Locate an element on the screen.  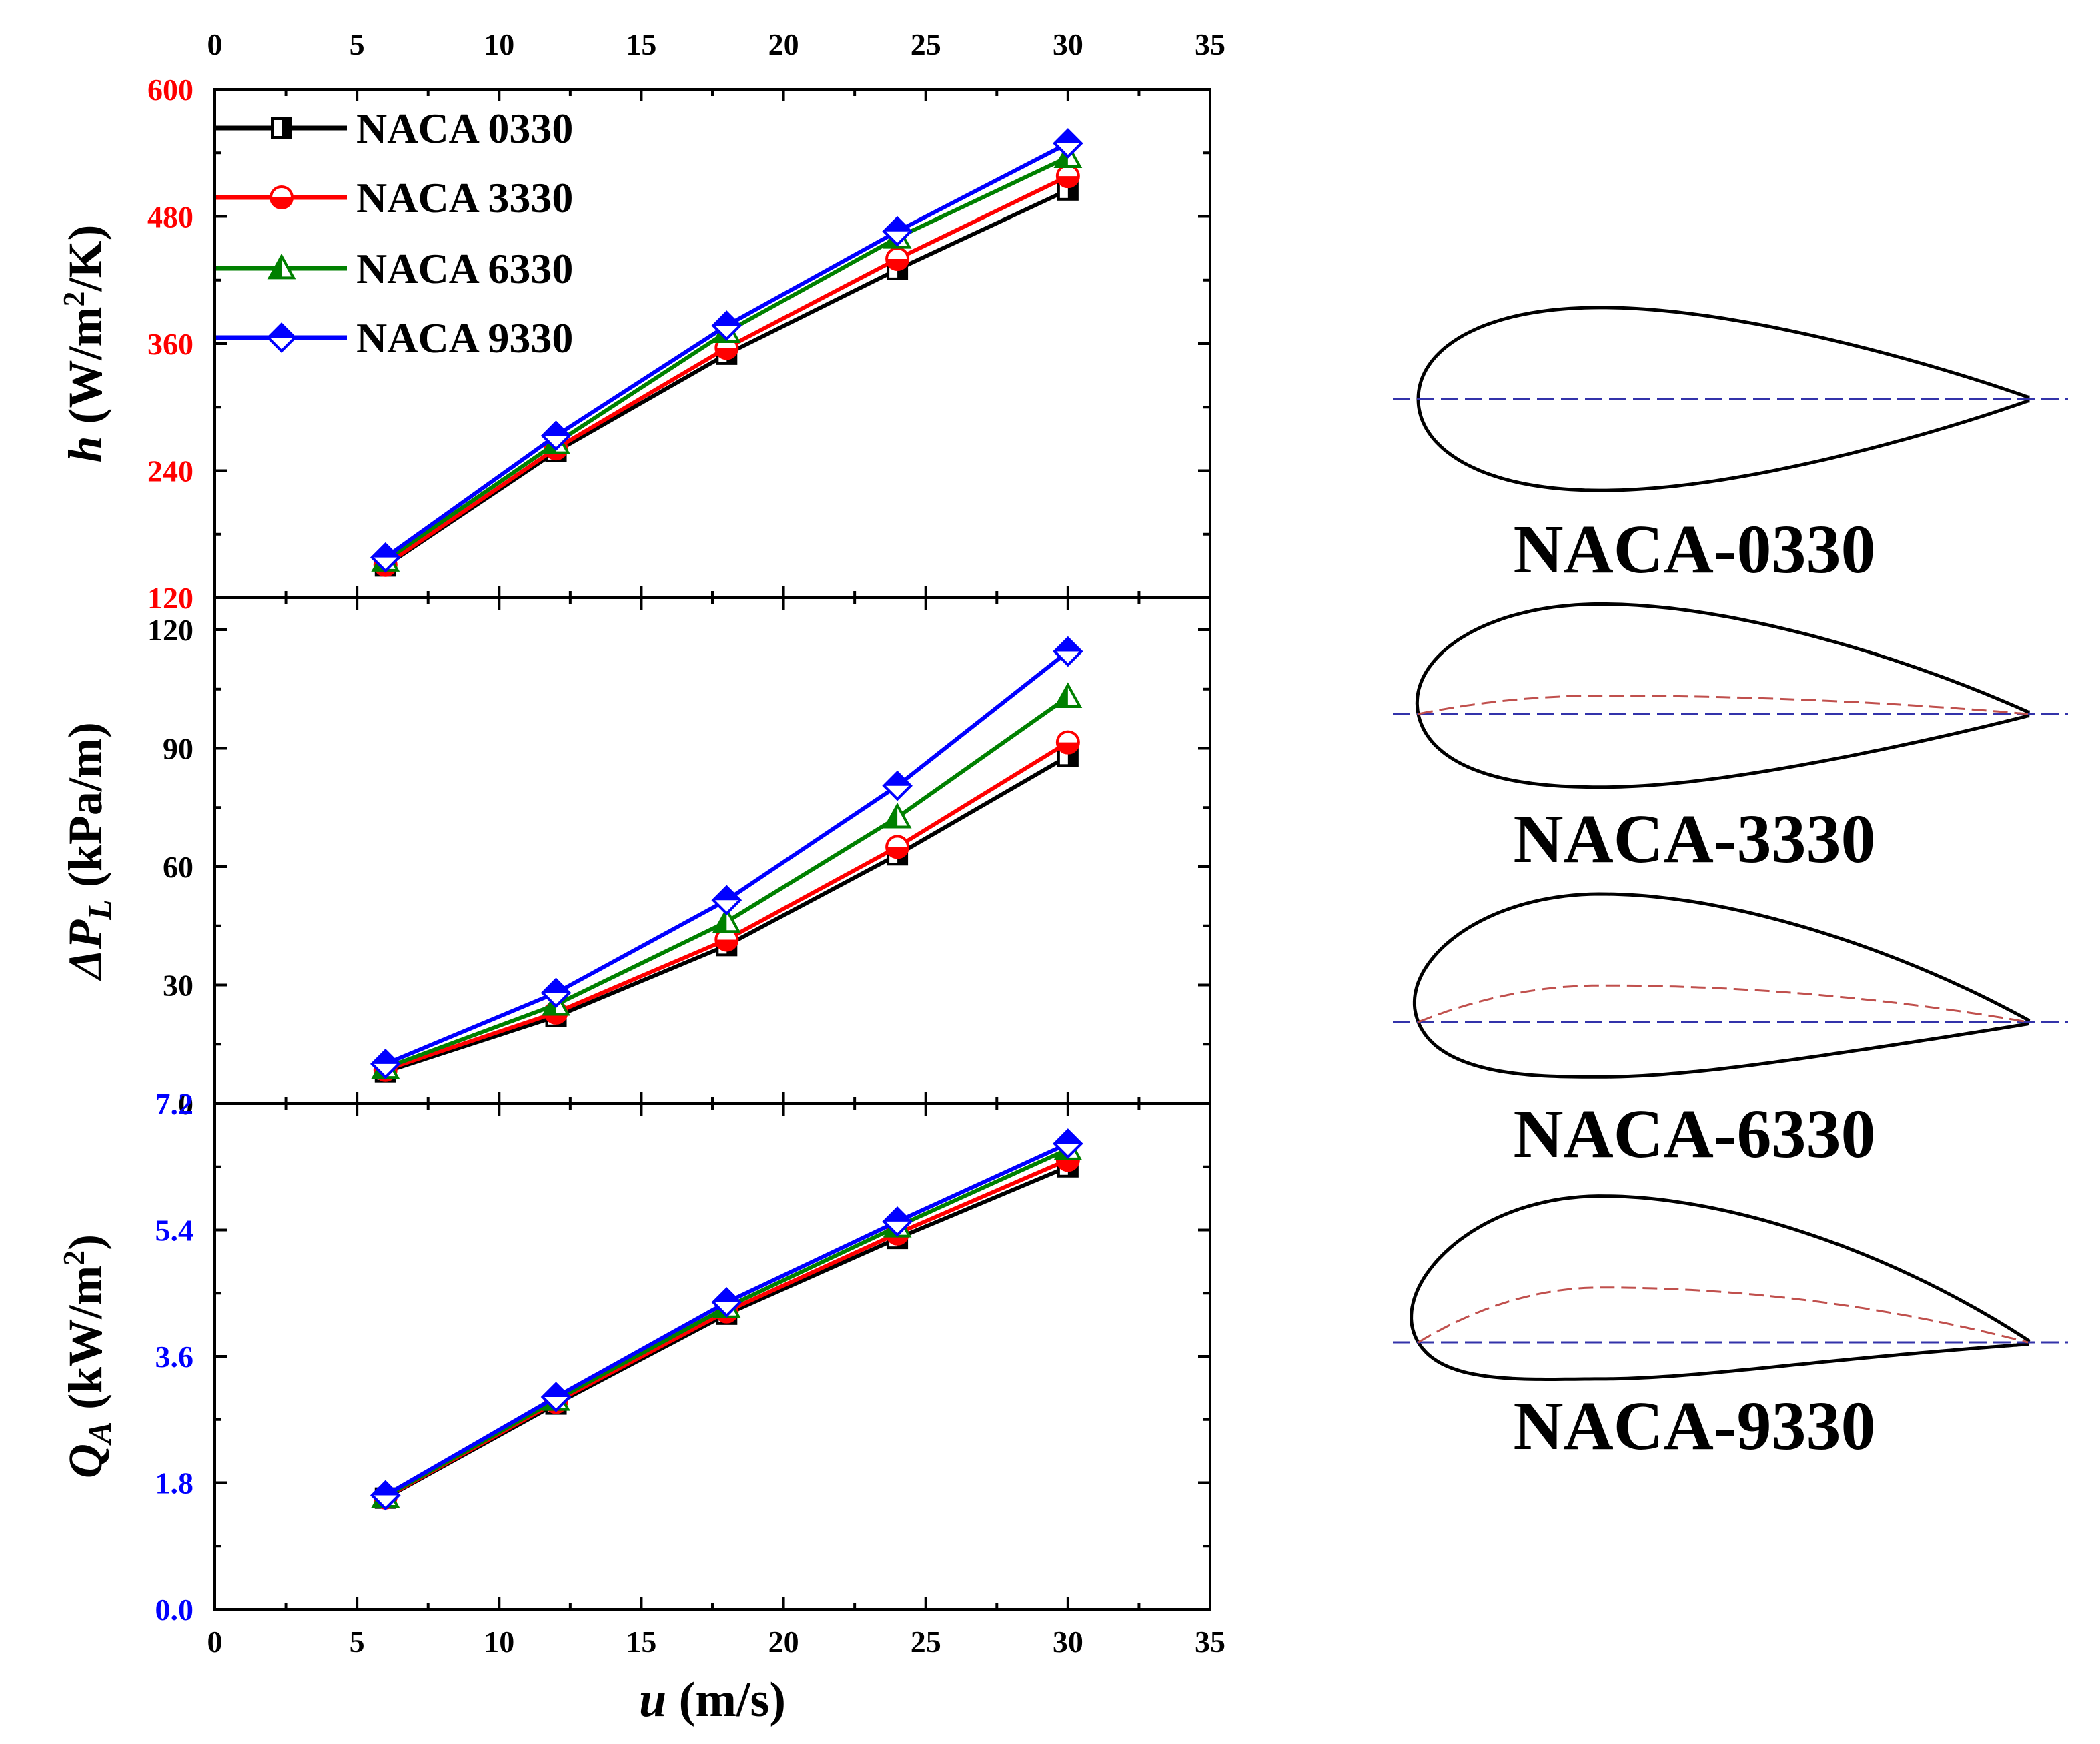
y-label-unit: (kW/m is located at coordinates (85, 1344).